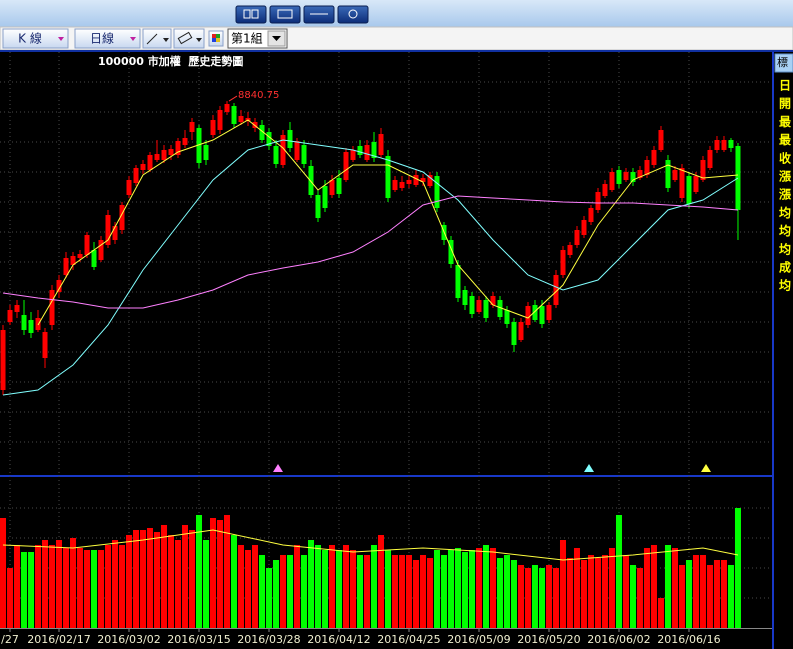 This screenshot has height=649, width=793. What do you see at coordinates (353, 14) in the screenshot?
I see `help-button` at bounding box center [353, 14].